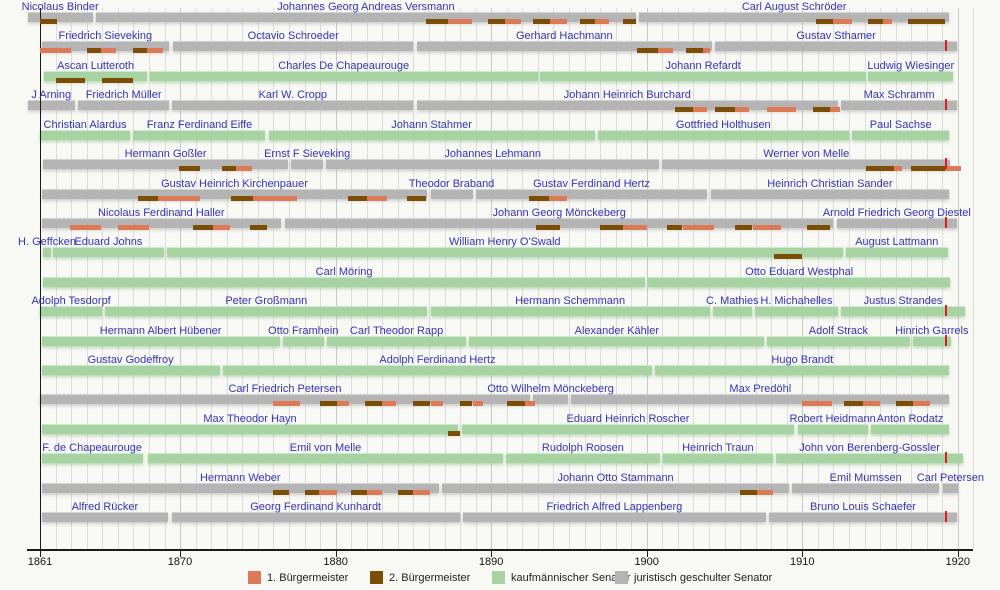 The image size is (1000, 590). I want to click on senator-name-link: Johann Georg Mönckeberg, so click(559, 212).